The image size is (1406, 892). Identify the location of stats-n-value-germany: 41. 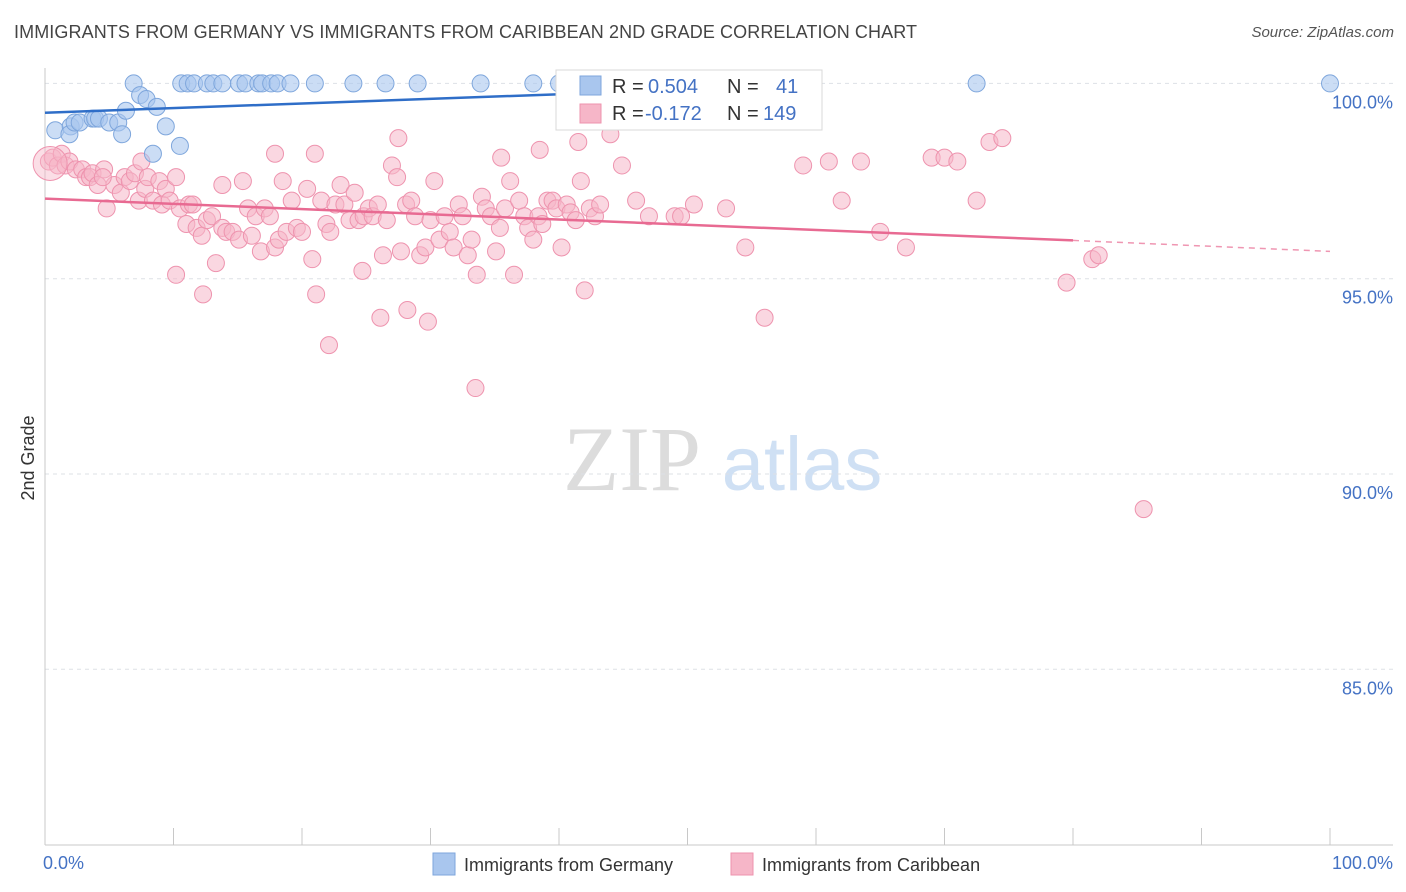
(787, 87).